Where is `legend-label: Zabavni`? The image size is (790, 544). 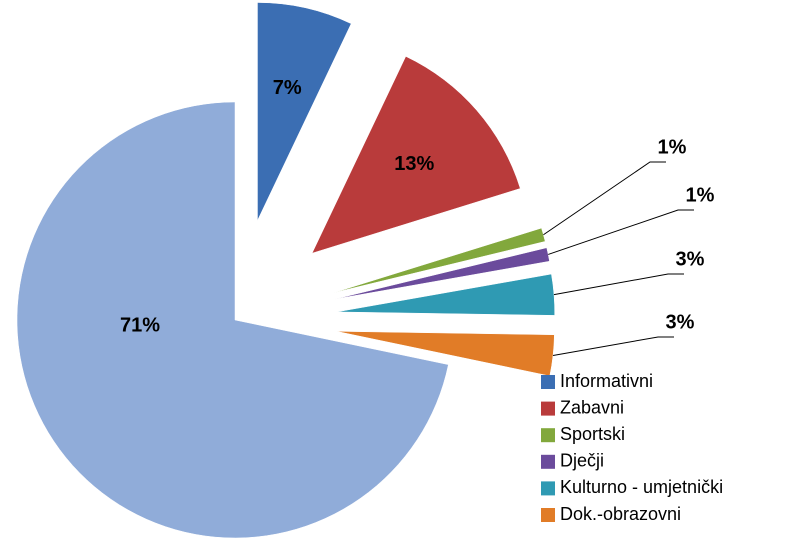 legend-label: Zabavni is located at coordinates (592, 407).